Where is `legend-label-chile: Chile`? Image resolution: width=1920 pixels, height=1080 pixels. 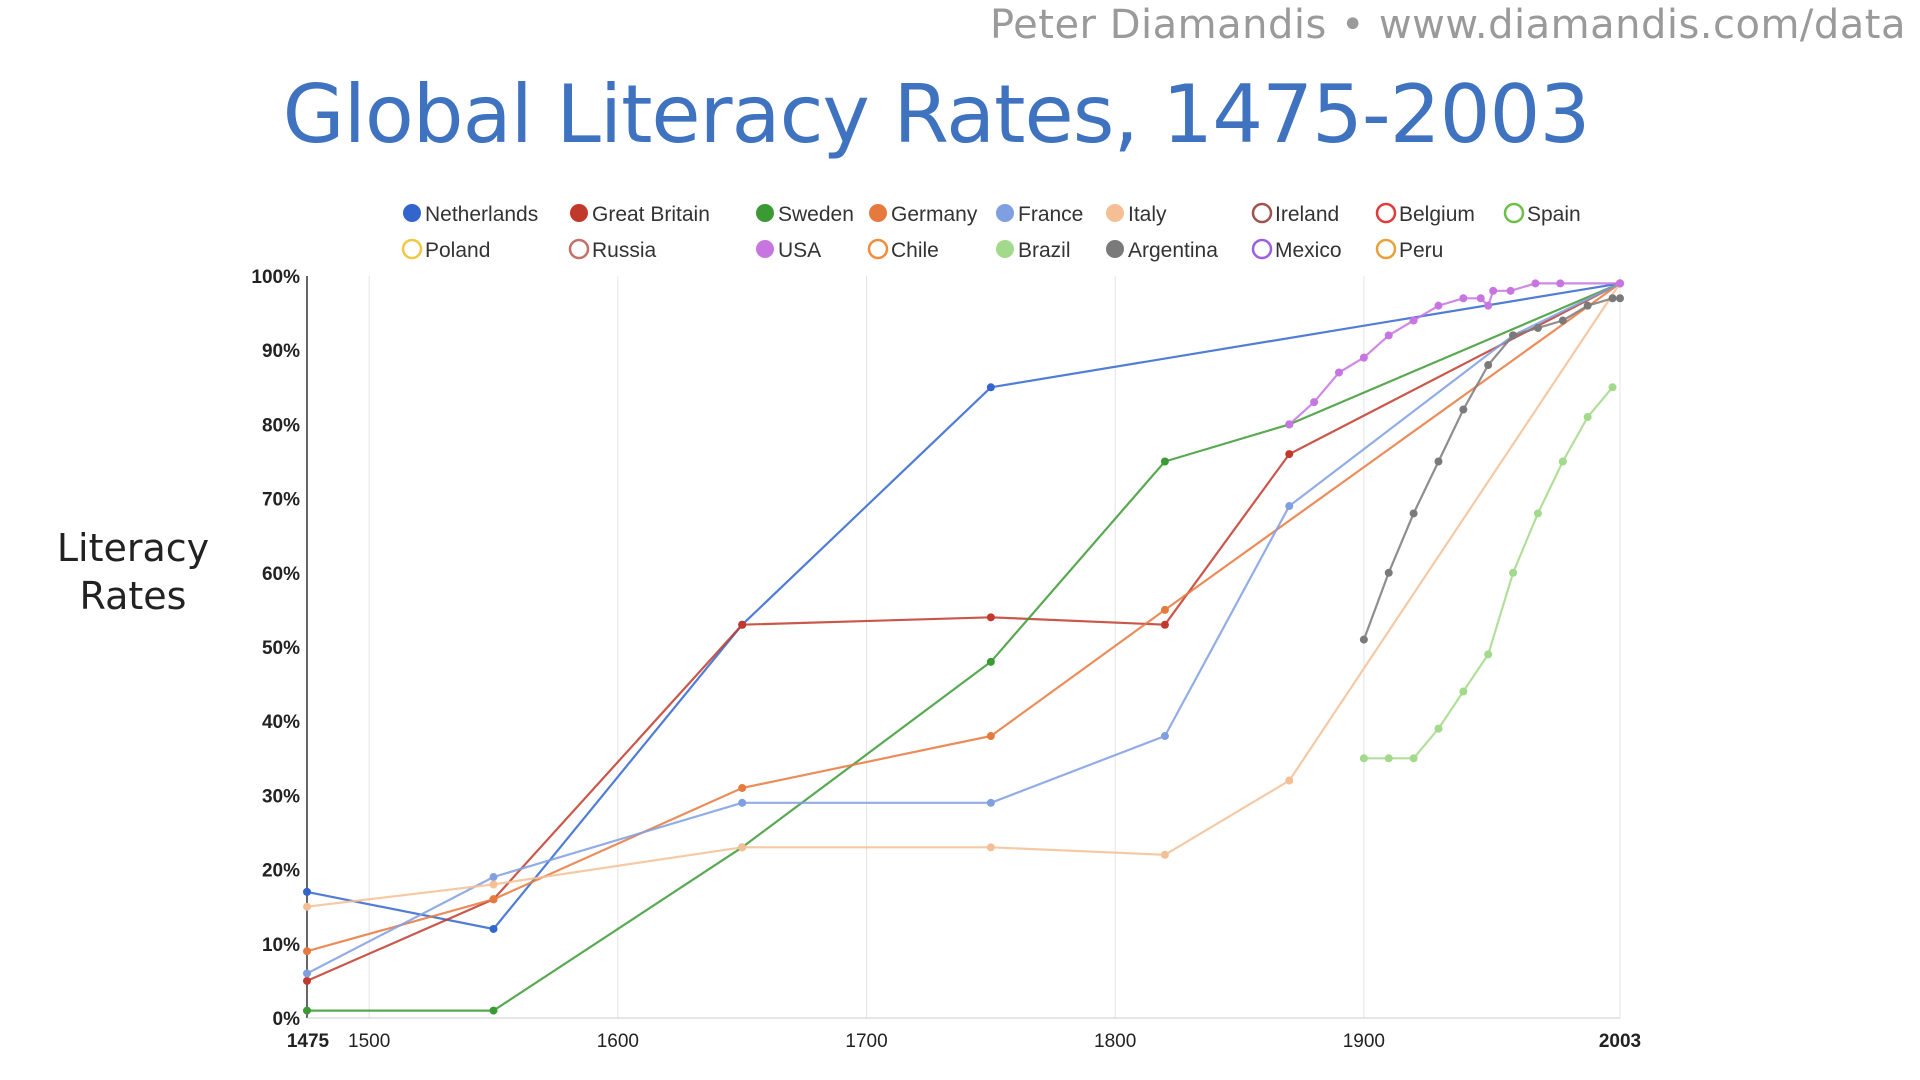 legend-label-chile: Chile is located at coordinates (915, 250).